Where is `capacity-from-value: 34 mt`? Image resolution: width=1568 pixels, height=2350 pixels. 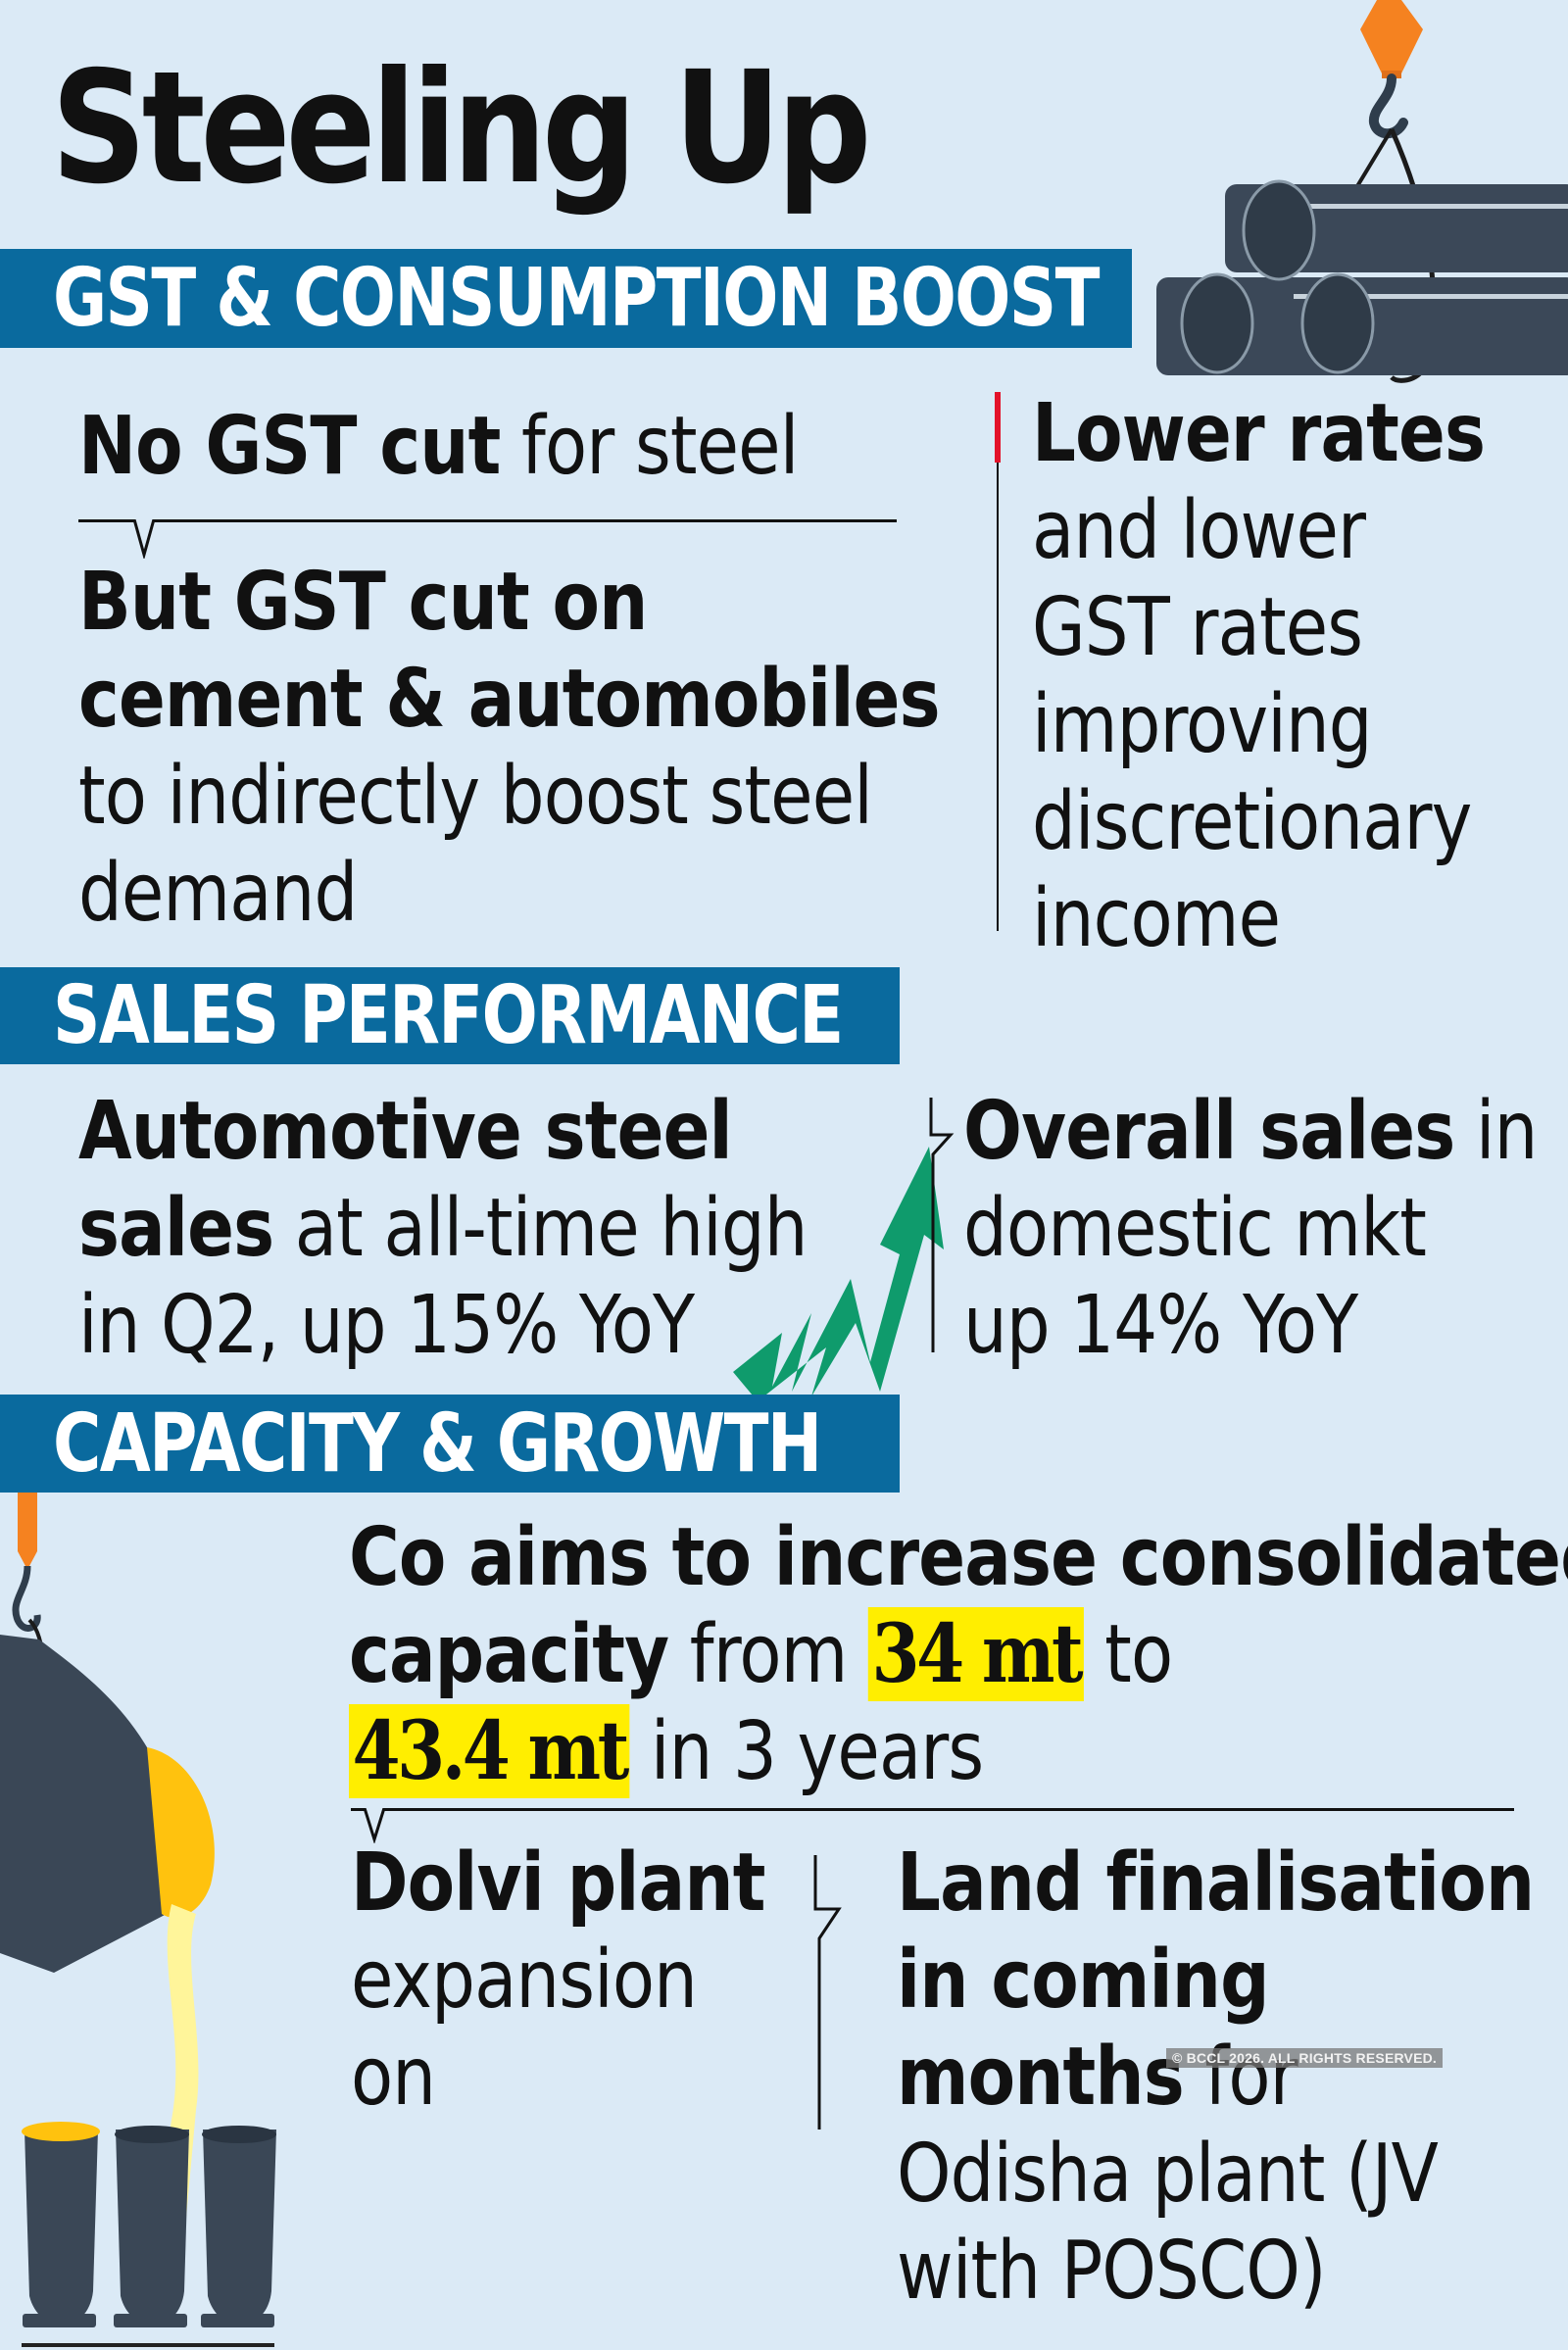 capacity-from-value: 34 mt is located at coordinates (976, 1654).